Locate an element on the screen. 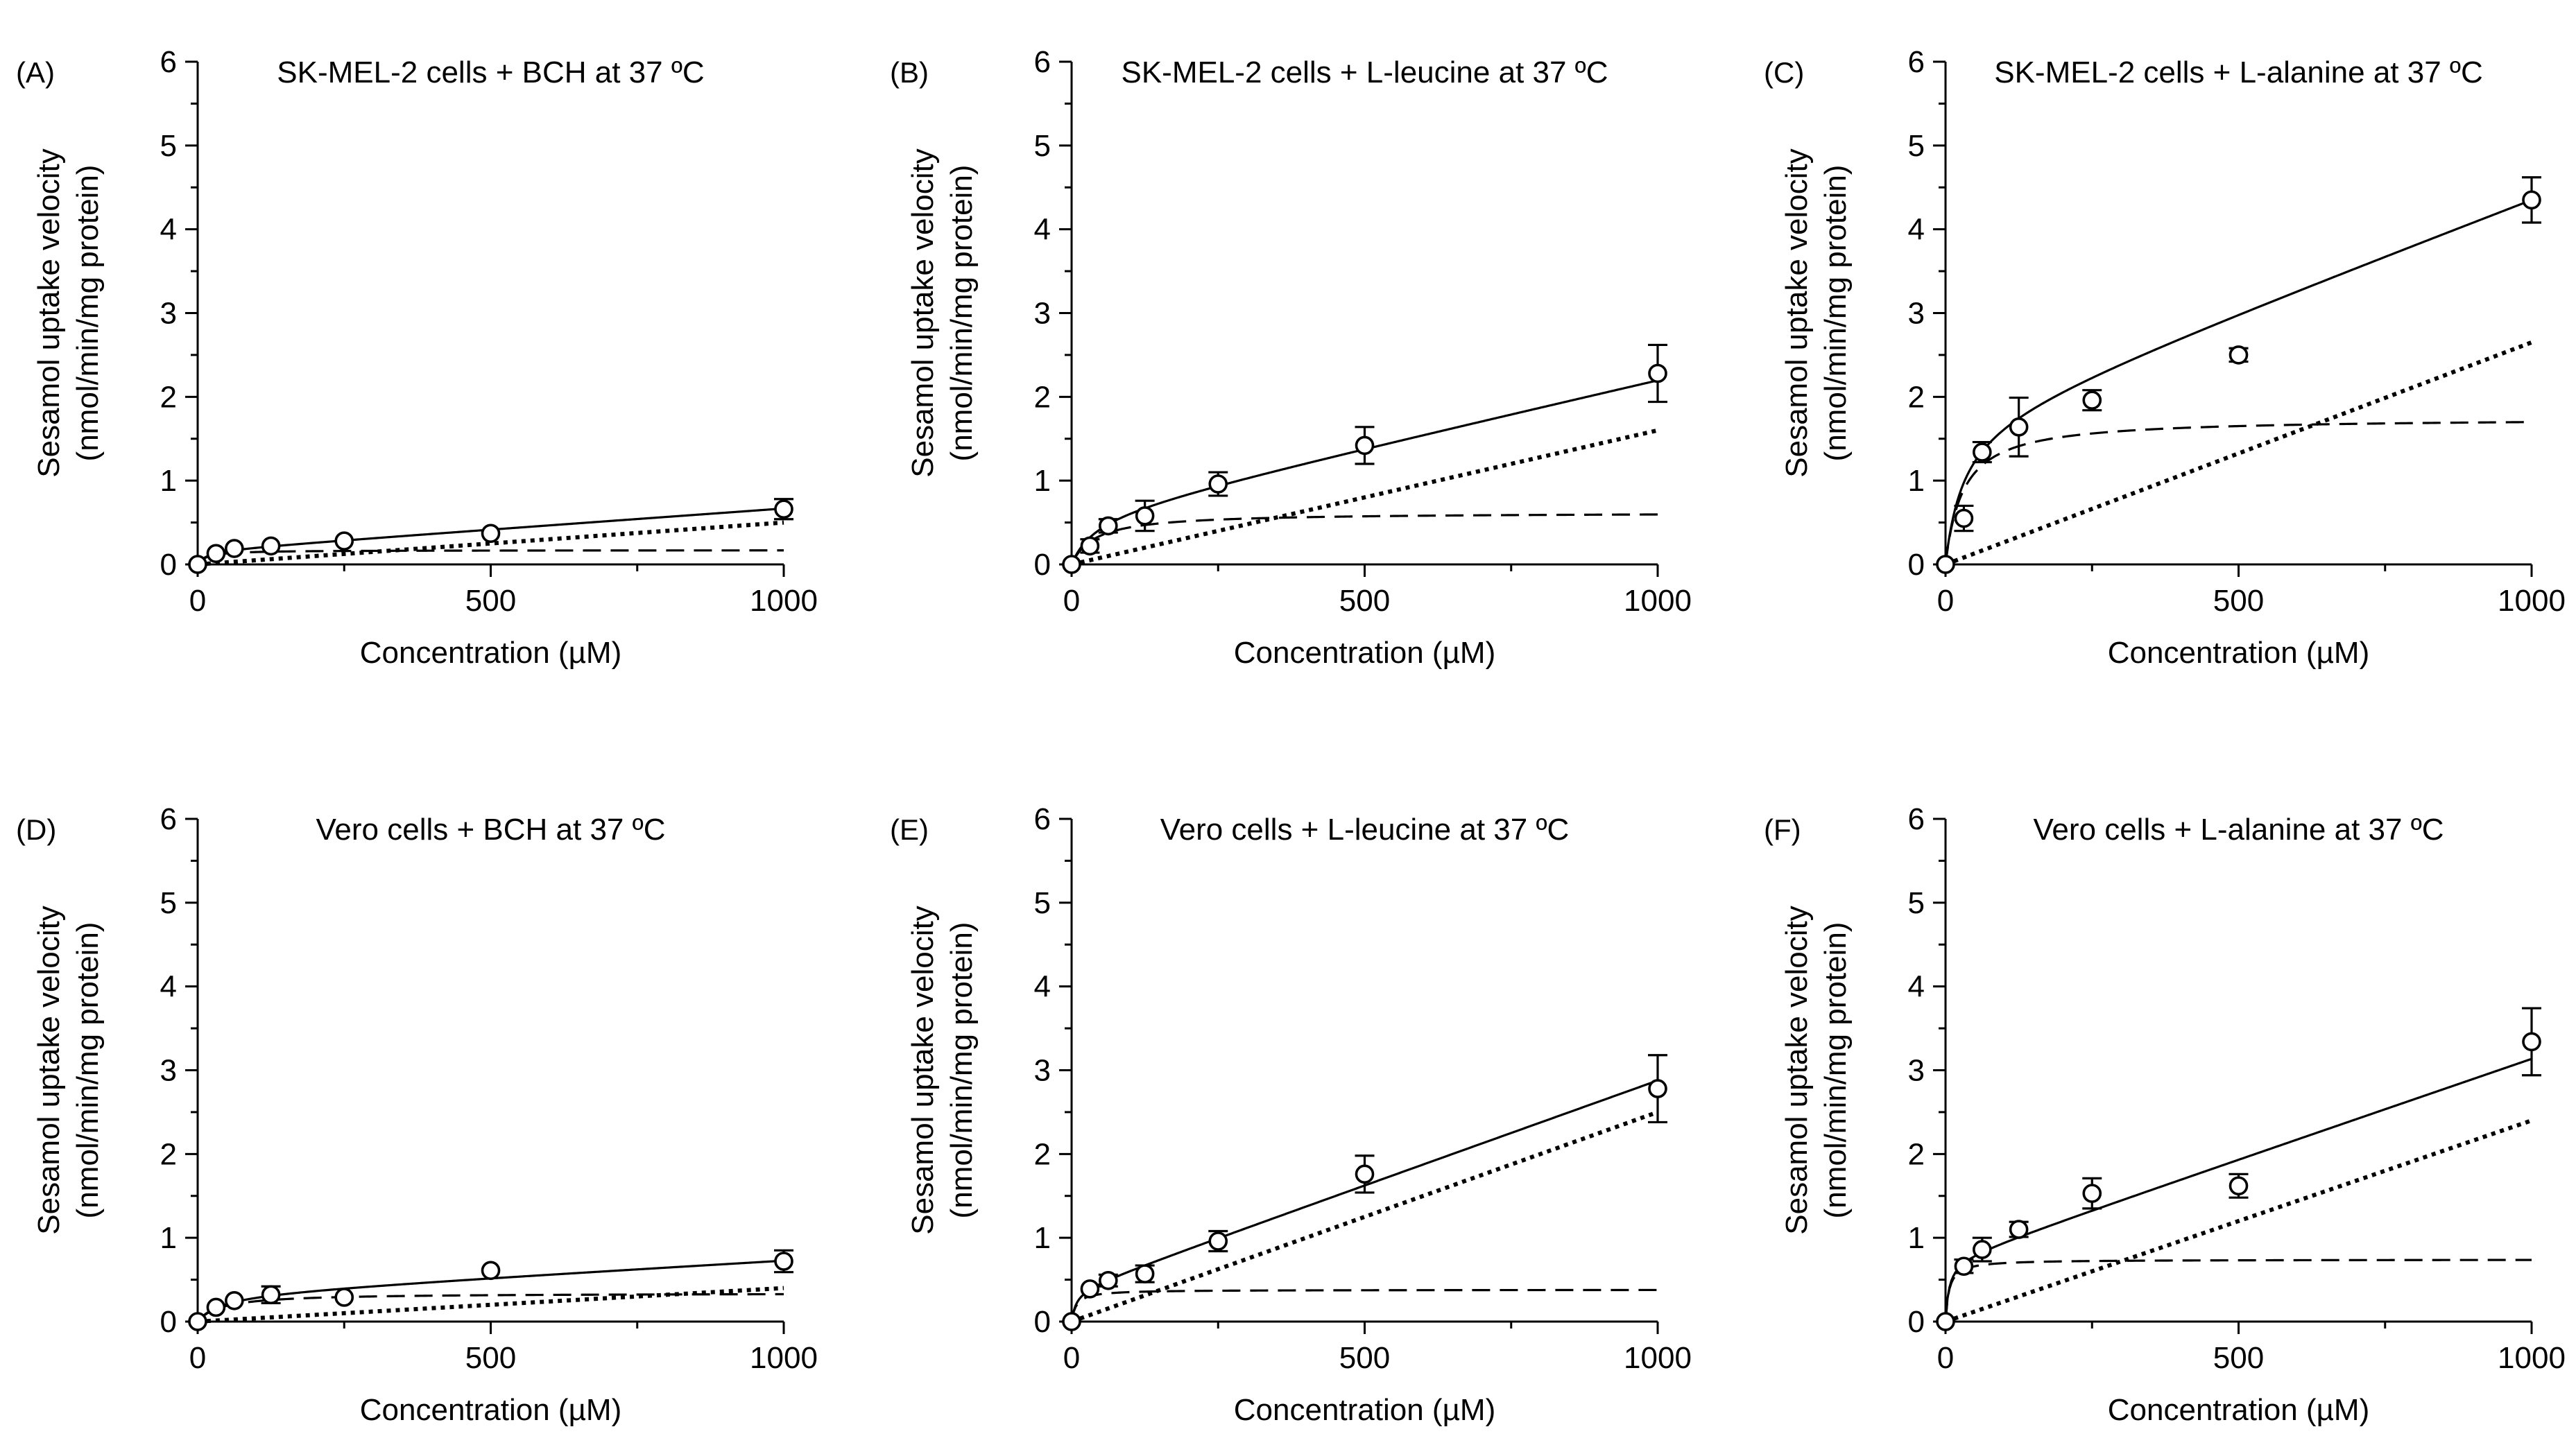 This screenshot has width=2576, height=1445. panel-title: Vero cells + BCH at 37 ºC is located at coordinates (491, 830).